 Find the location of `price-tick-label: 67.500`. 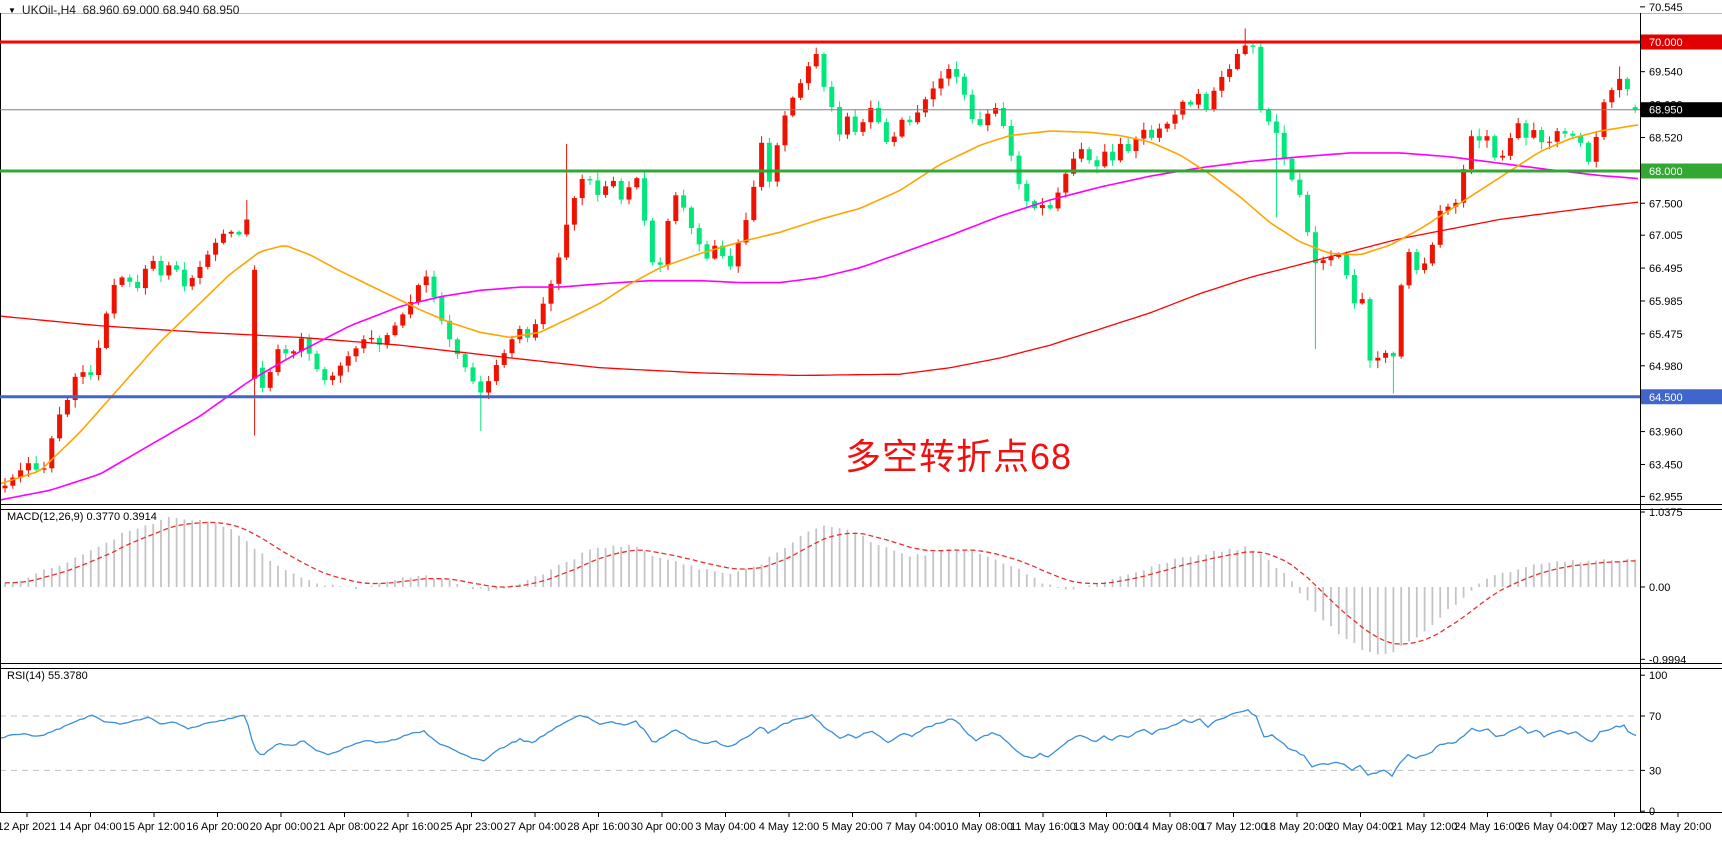

price-tick-label: 67.500 is located at coordinates (1666, 204).